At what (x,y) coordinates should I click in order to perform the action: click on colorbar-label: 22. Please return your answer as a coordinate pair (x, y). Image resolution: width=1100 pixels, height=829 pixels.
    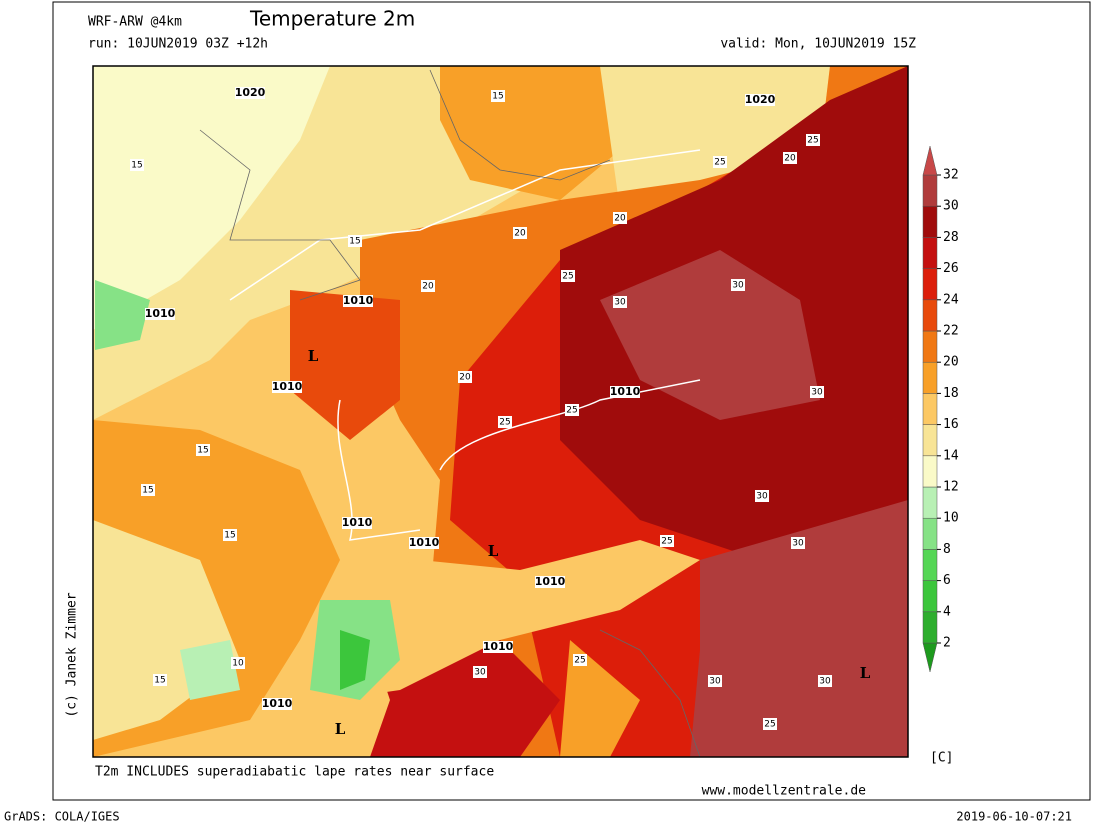
    Looking at the image, I should click on (951, 331).